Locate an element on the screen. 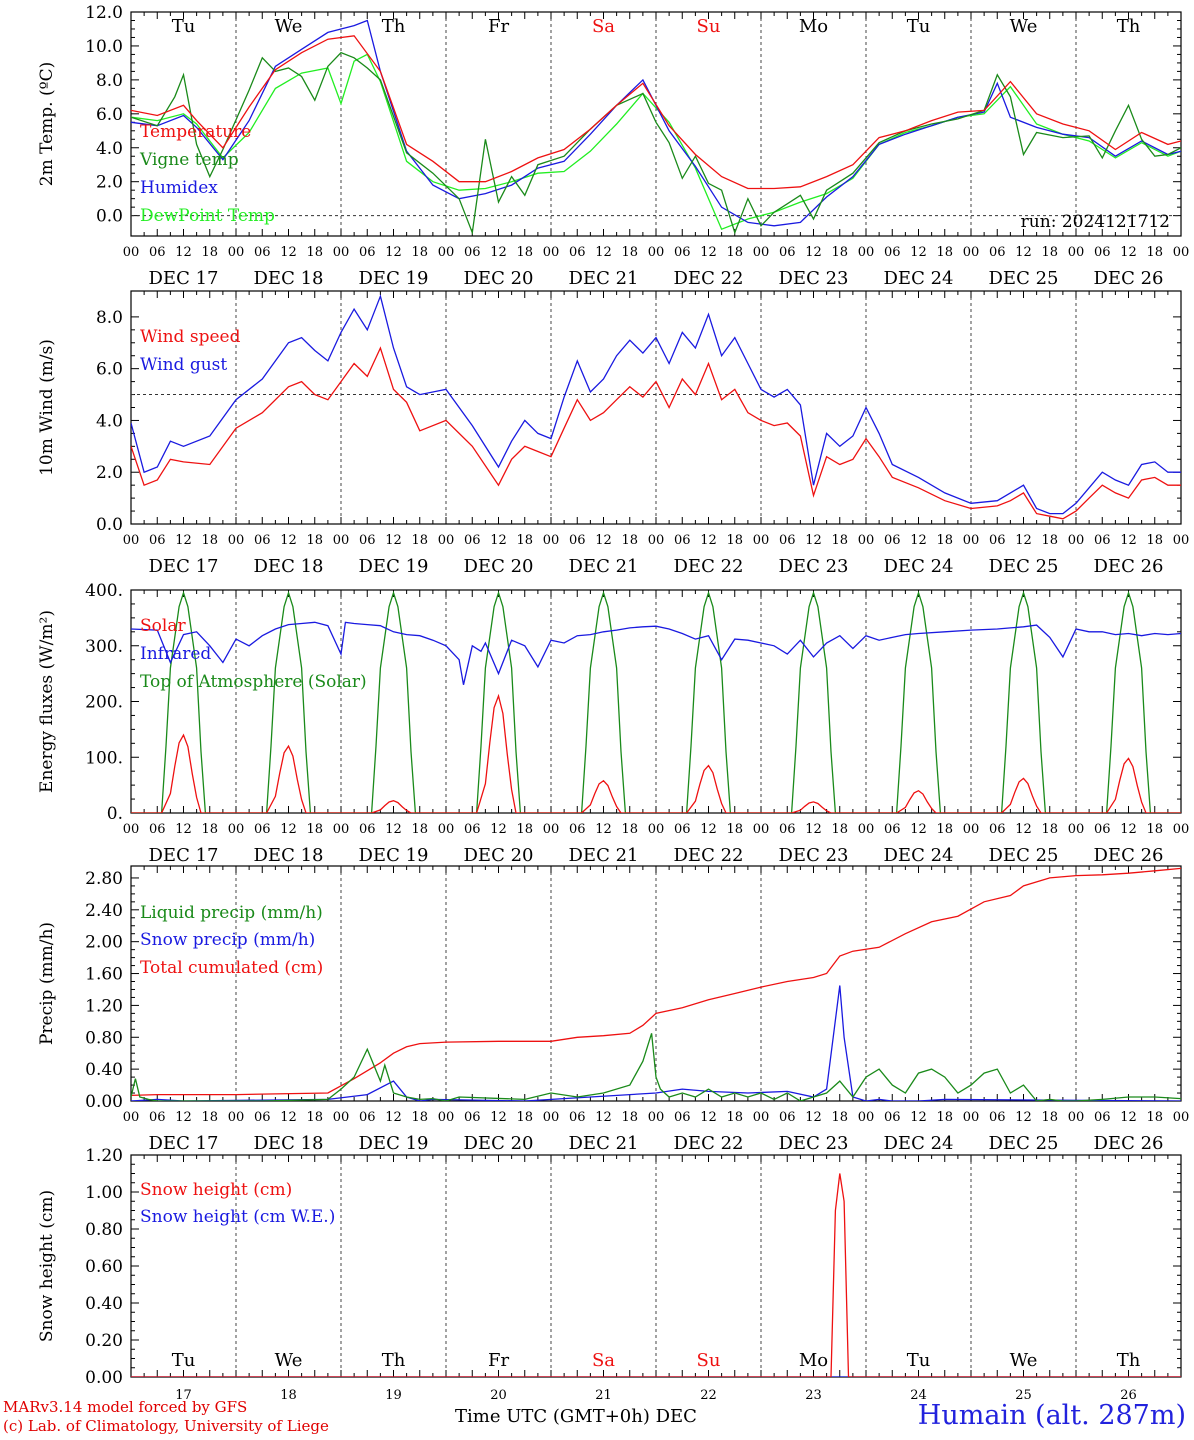 The image size is (1194, 1440). day-name: Fr is located at coordinates (498, 26).